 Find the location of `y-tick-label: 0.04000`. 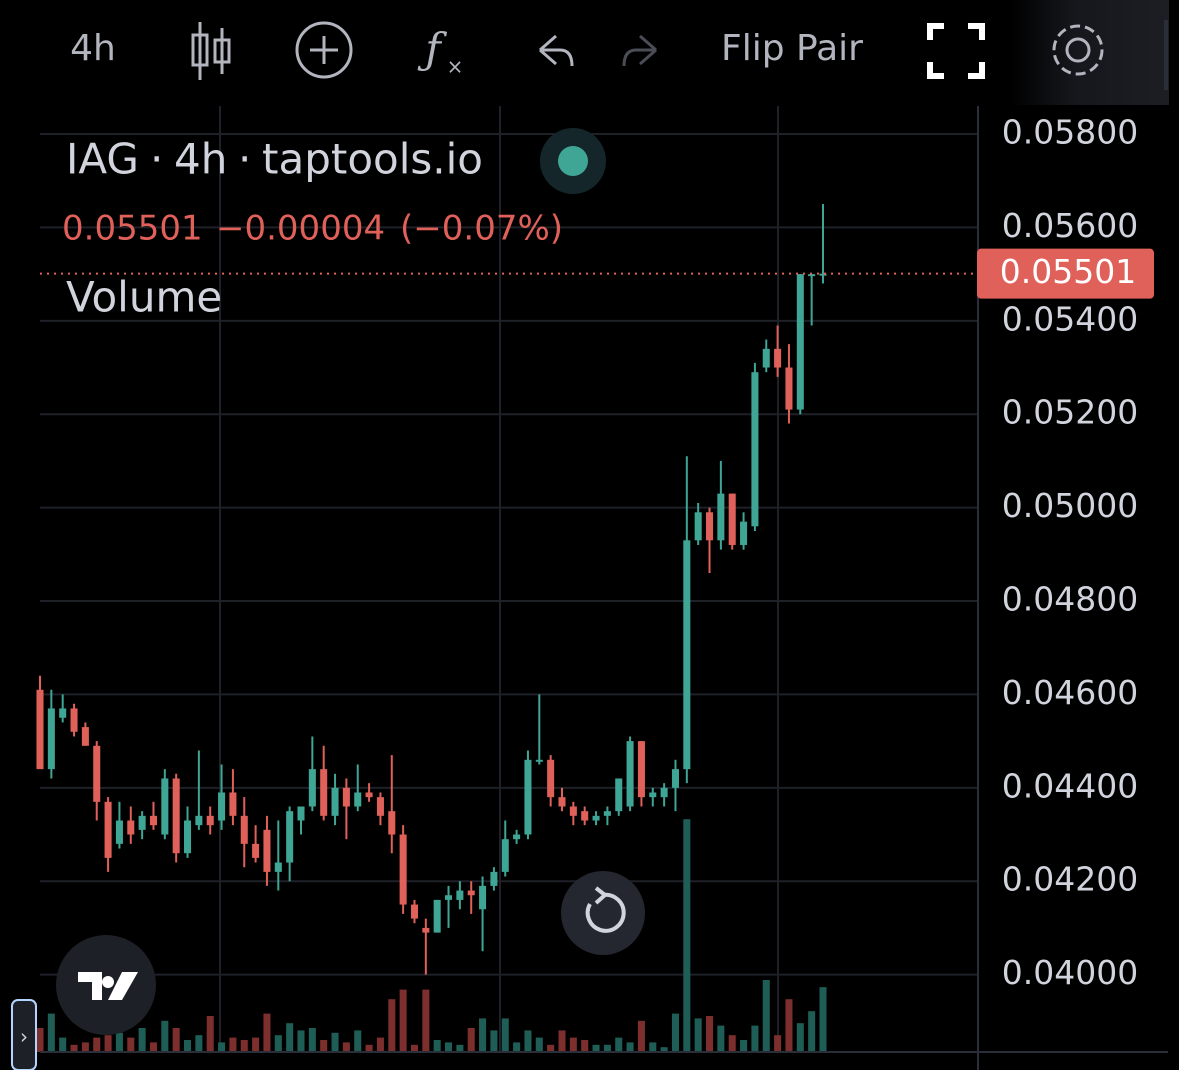

y-tick-label: 0.04000 is located at coordinates (1070, 972).